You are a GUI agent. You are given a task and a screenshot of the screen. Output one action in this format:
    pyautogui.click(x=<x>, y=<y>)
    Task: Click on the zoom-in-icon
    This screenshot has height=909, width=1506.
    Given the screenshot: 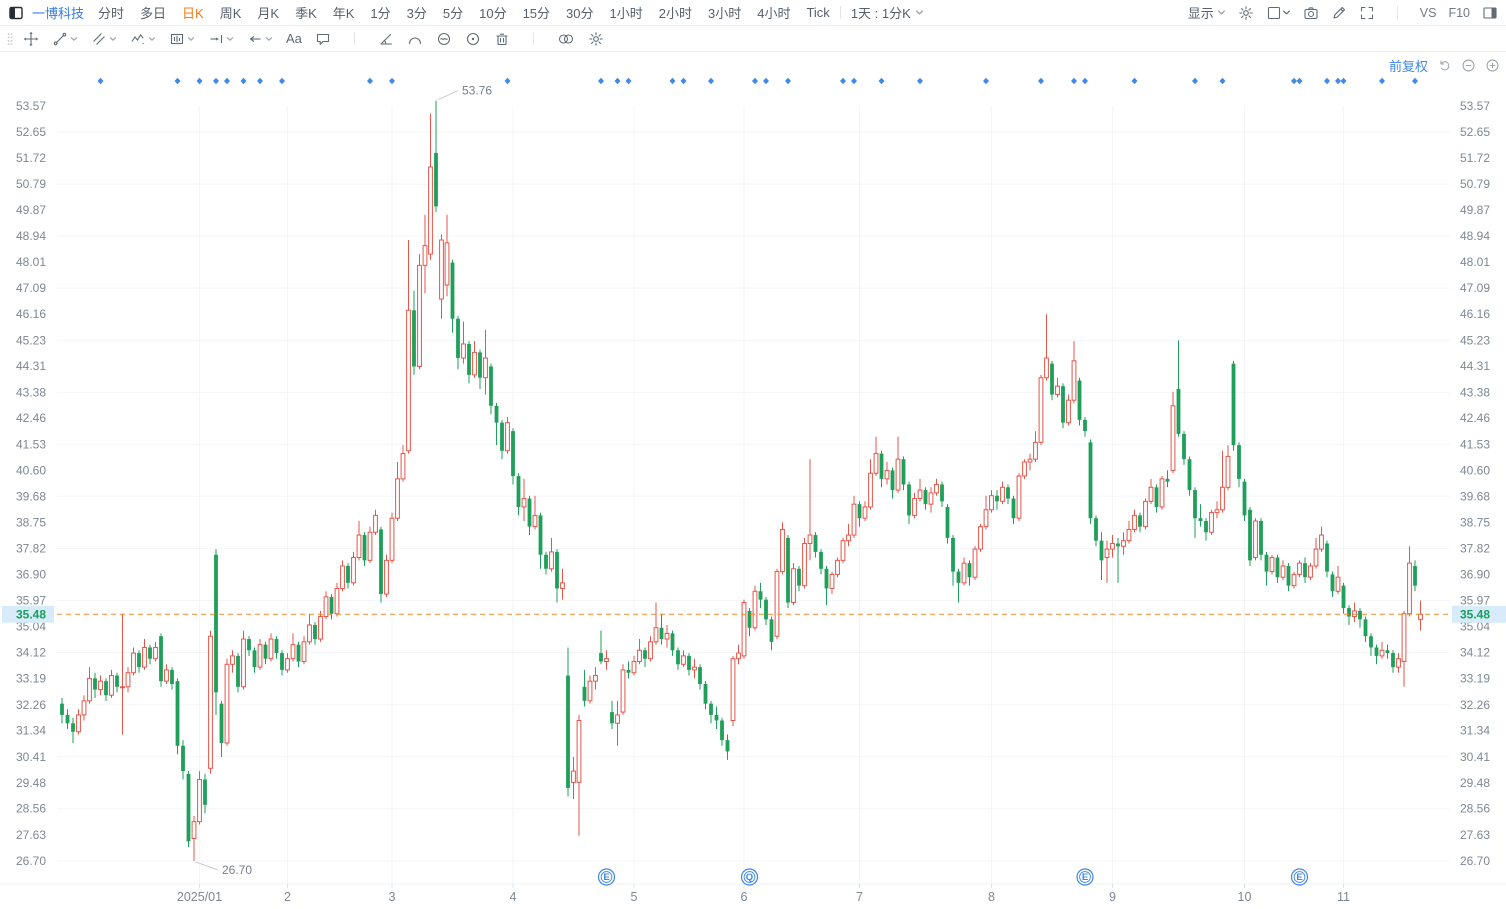 What is the action you would take?
    pyautogui.click(x=1492, y=65)
    